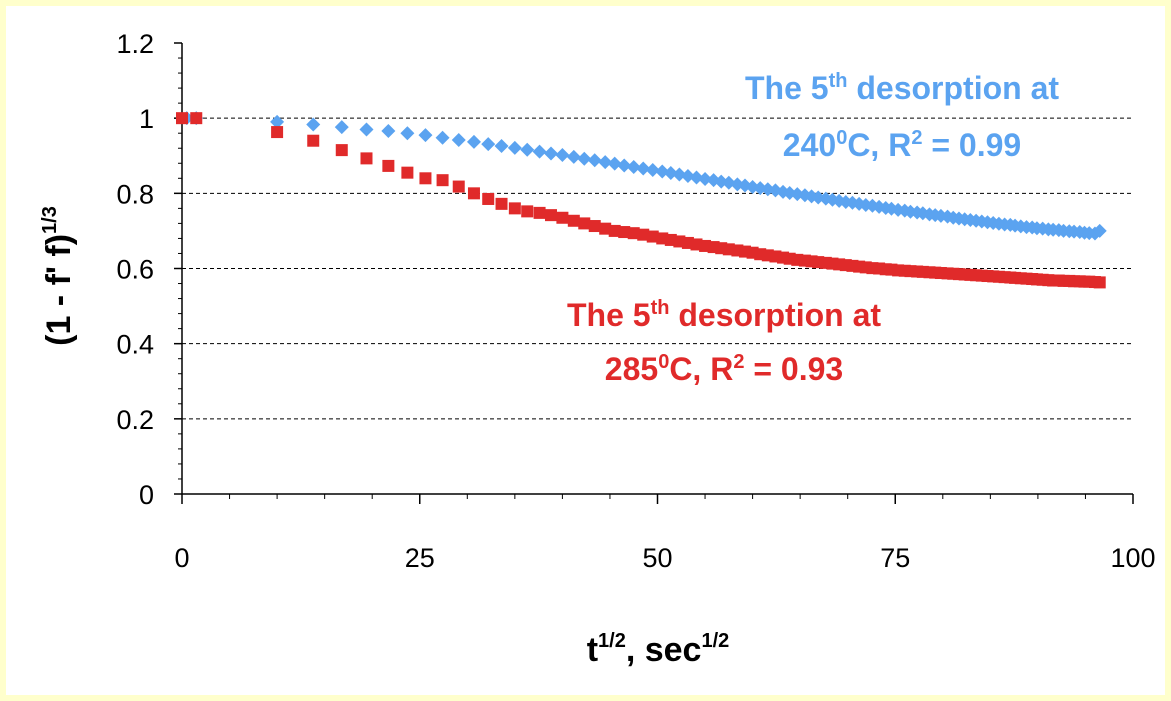  Describe the element at coordinates (724, 369) in the screenshot. I see `annotation-285c-line2: 2850C, R2 = 0.93` at that location.